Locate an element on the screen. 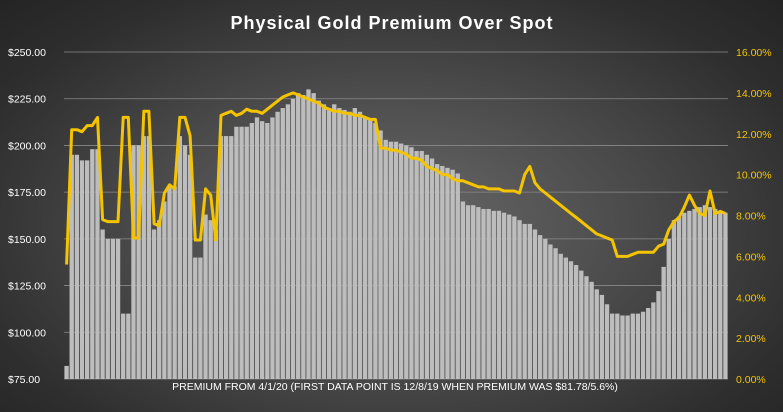 The image size is (783, 412). y-tick-label: $250.00 is located at coordinates (27, 53).